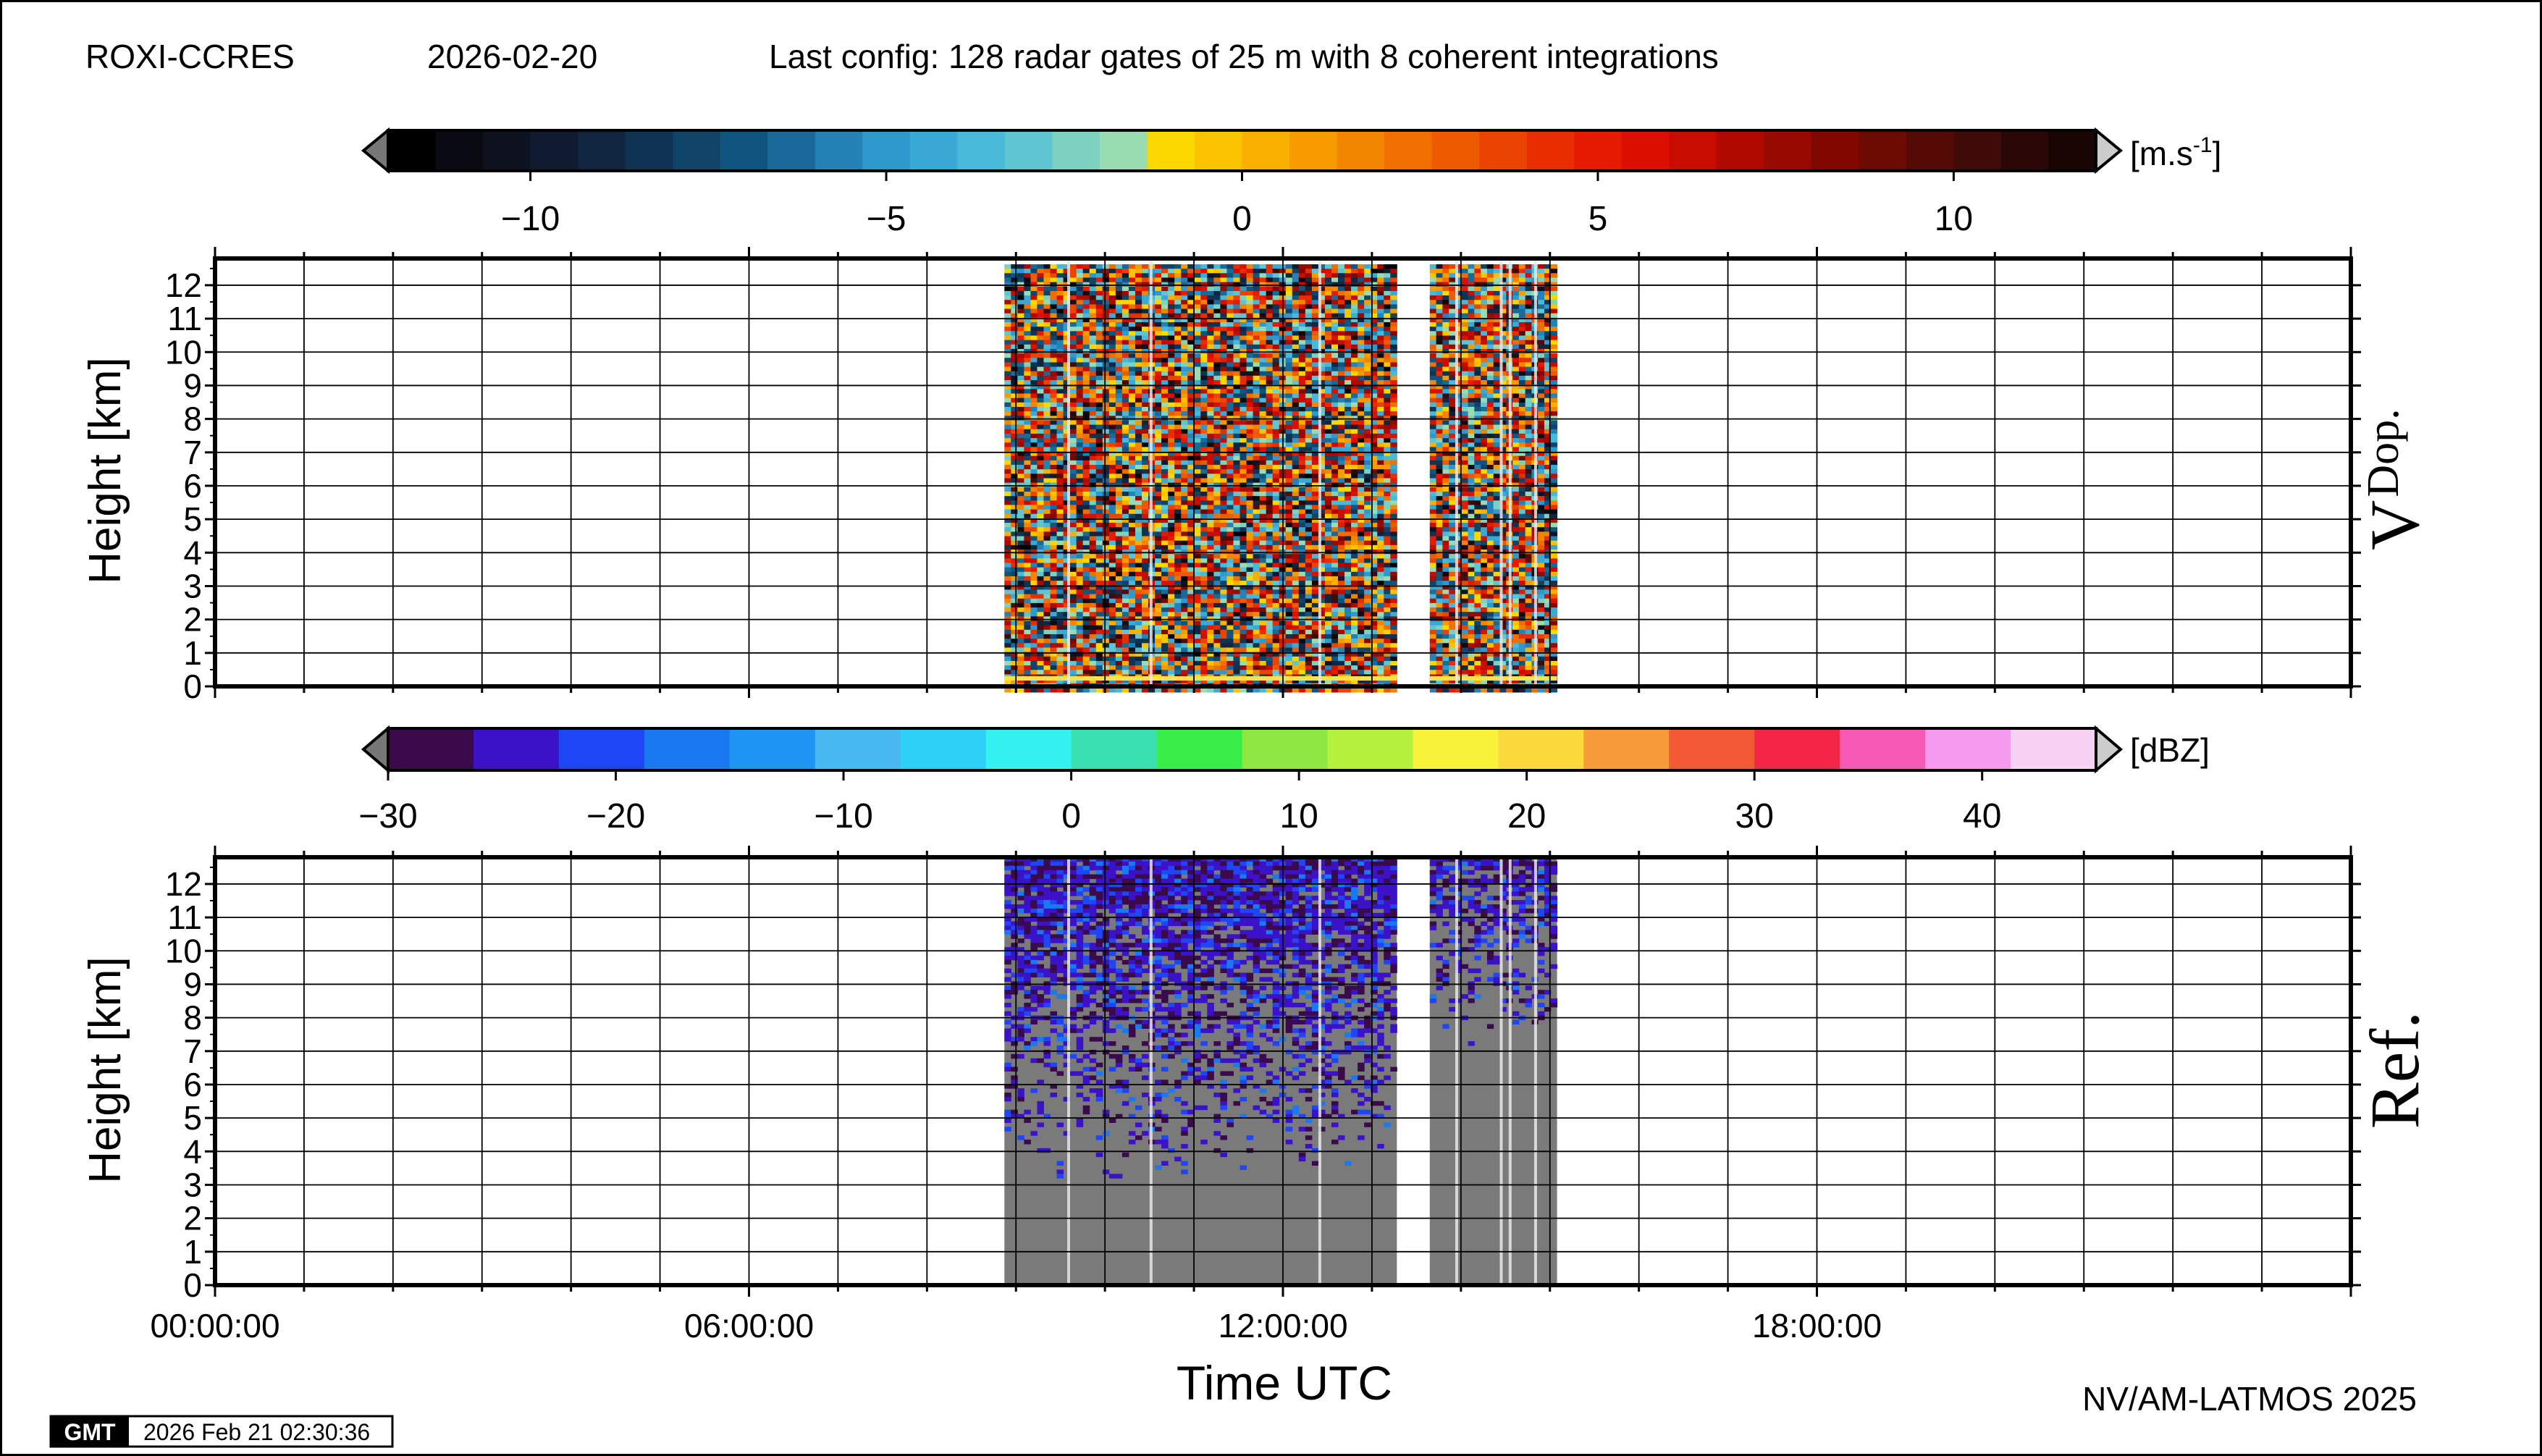 The height and width of the screenshot is (1456, 2542). Describe the element at coordinates (105, 470) in the screenshot. I see `doppler-ylabel: Height [km]` at that location.